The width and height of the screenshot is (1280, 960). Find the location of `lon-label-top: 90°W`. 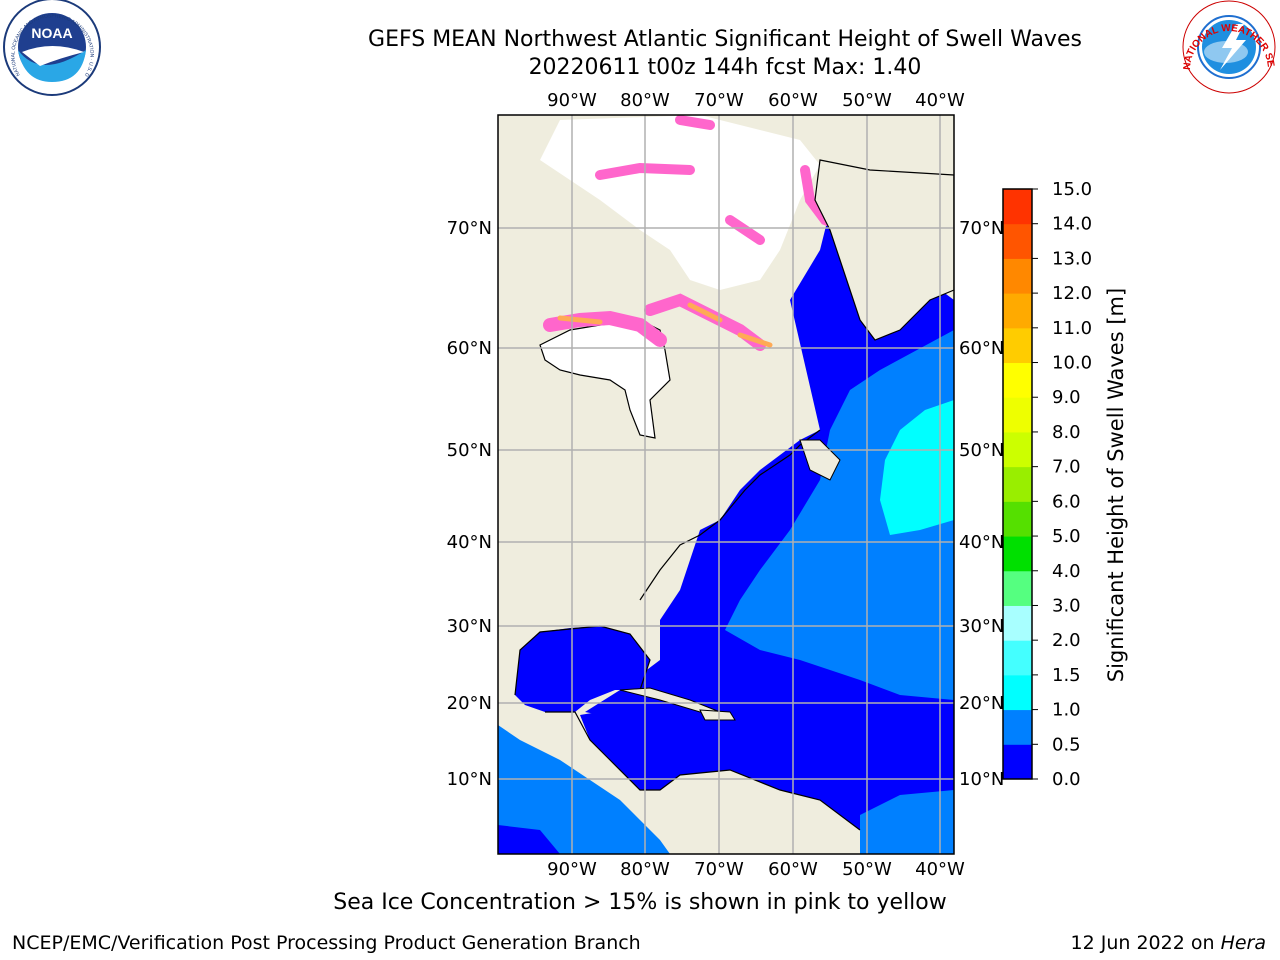

lon-label-top: 90°W is located at coordinates (572, 100).